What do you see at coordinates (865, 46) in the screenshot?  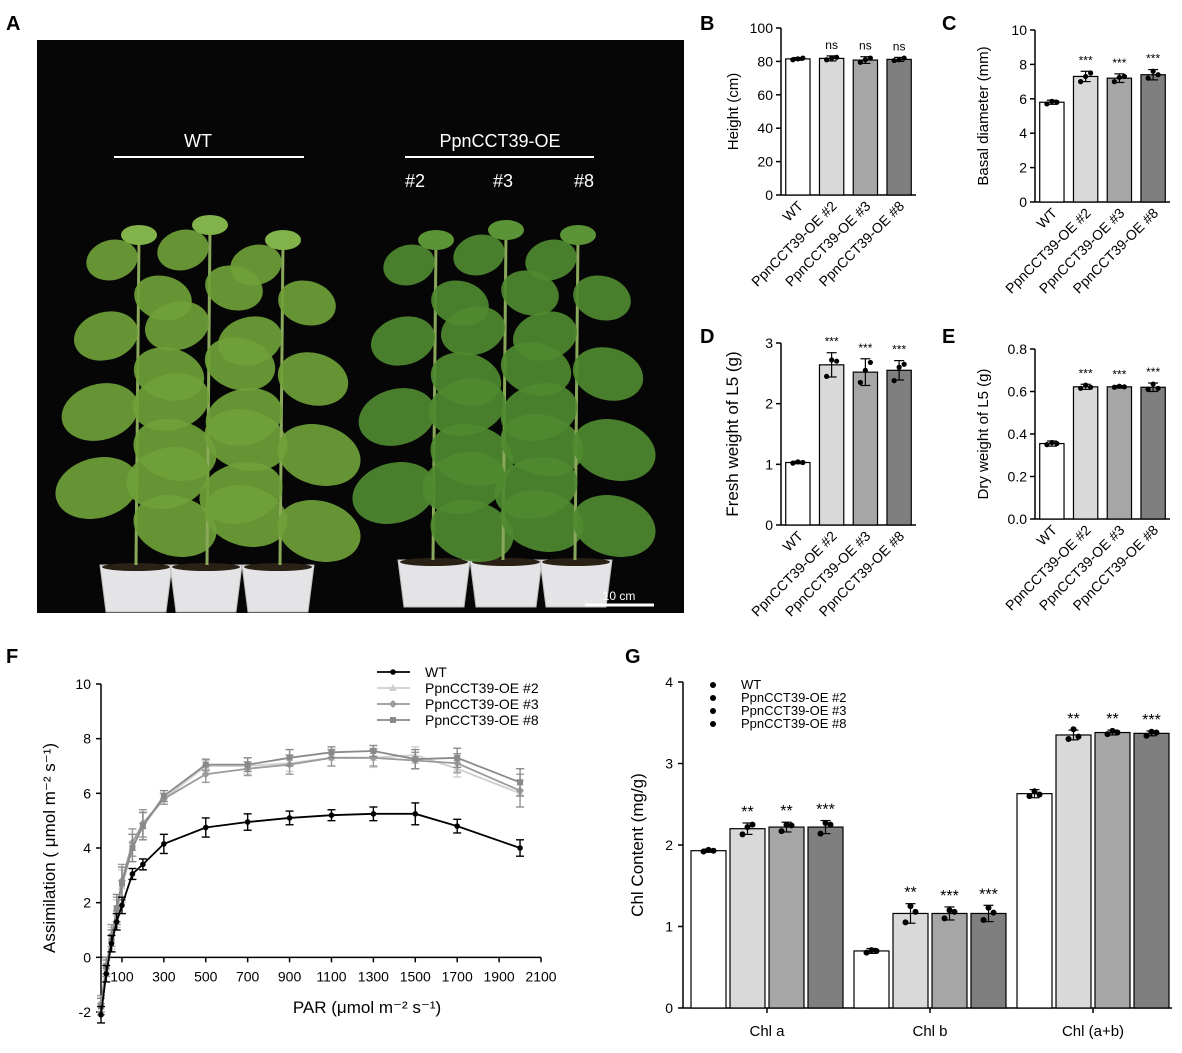 I see `significance-label: ns` at bounding box center [865, 46].